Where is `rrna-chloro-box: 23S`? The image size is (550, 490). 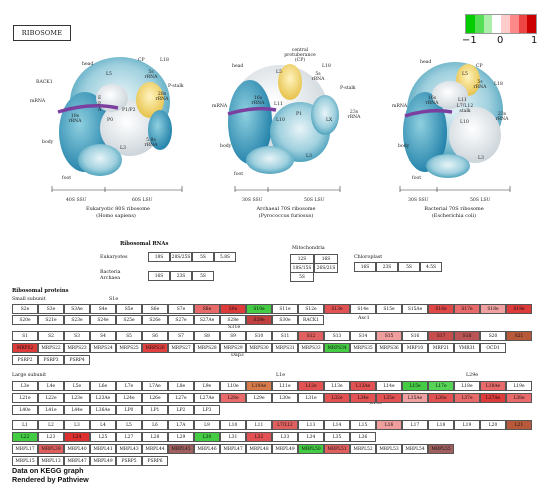
rrna-chloro-box: 23S is located at coordinates (387, 267).